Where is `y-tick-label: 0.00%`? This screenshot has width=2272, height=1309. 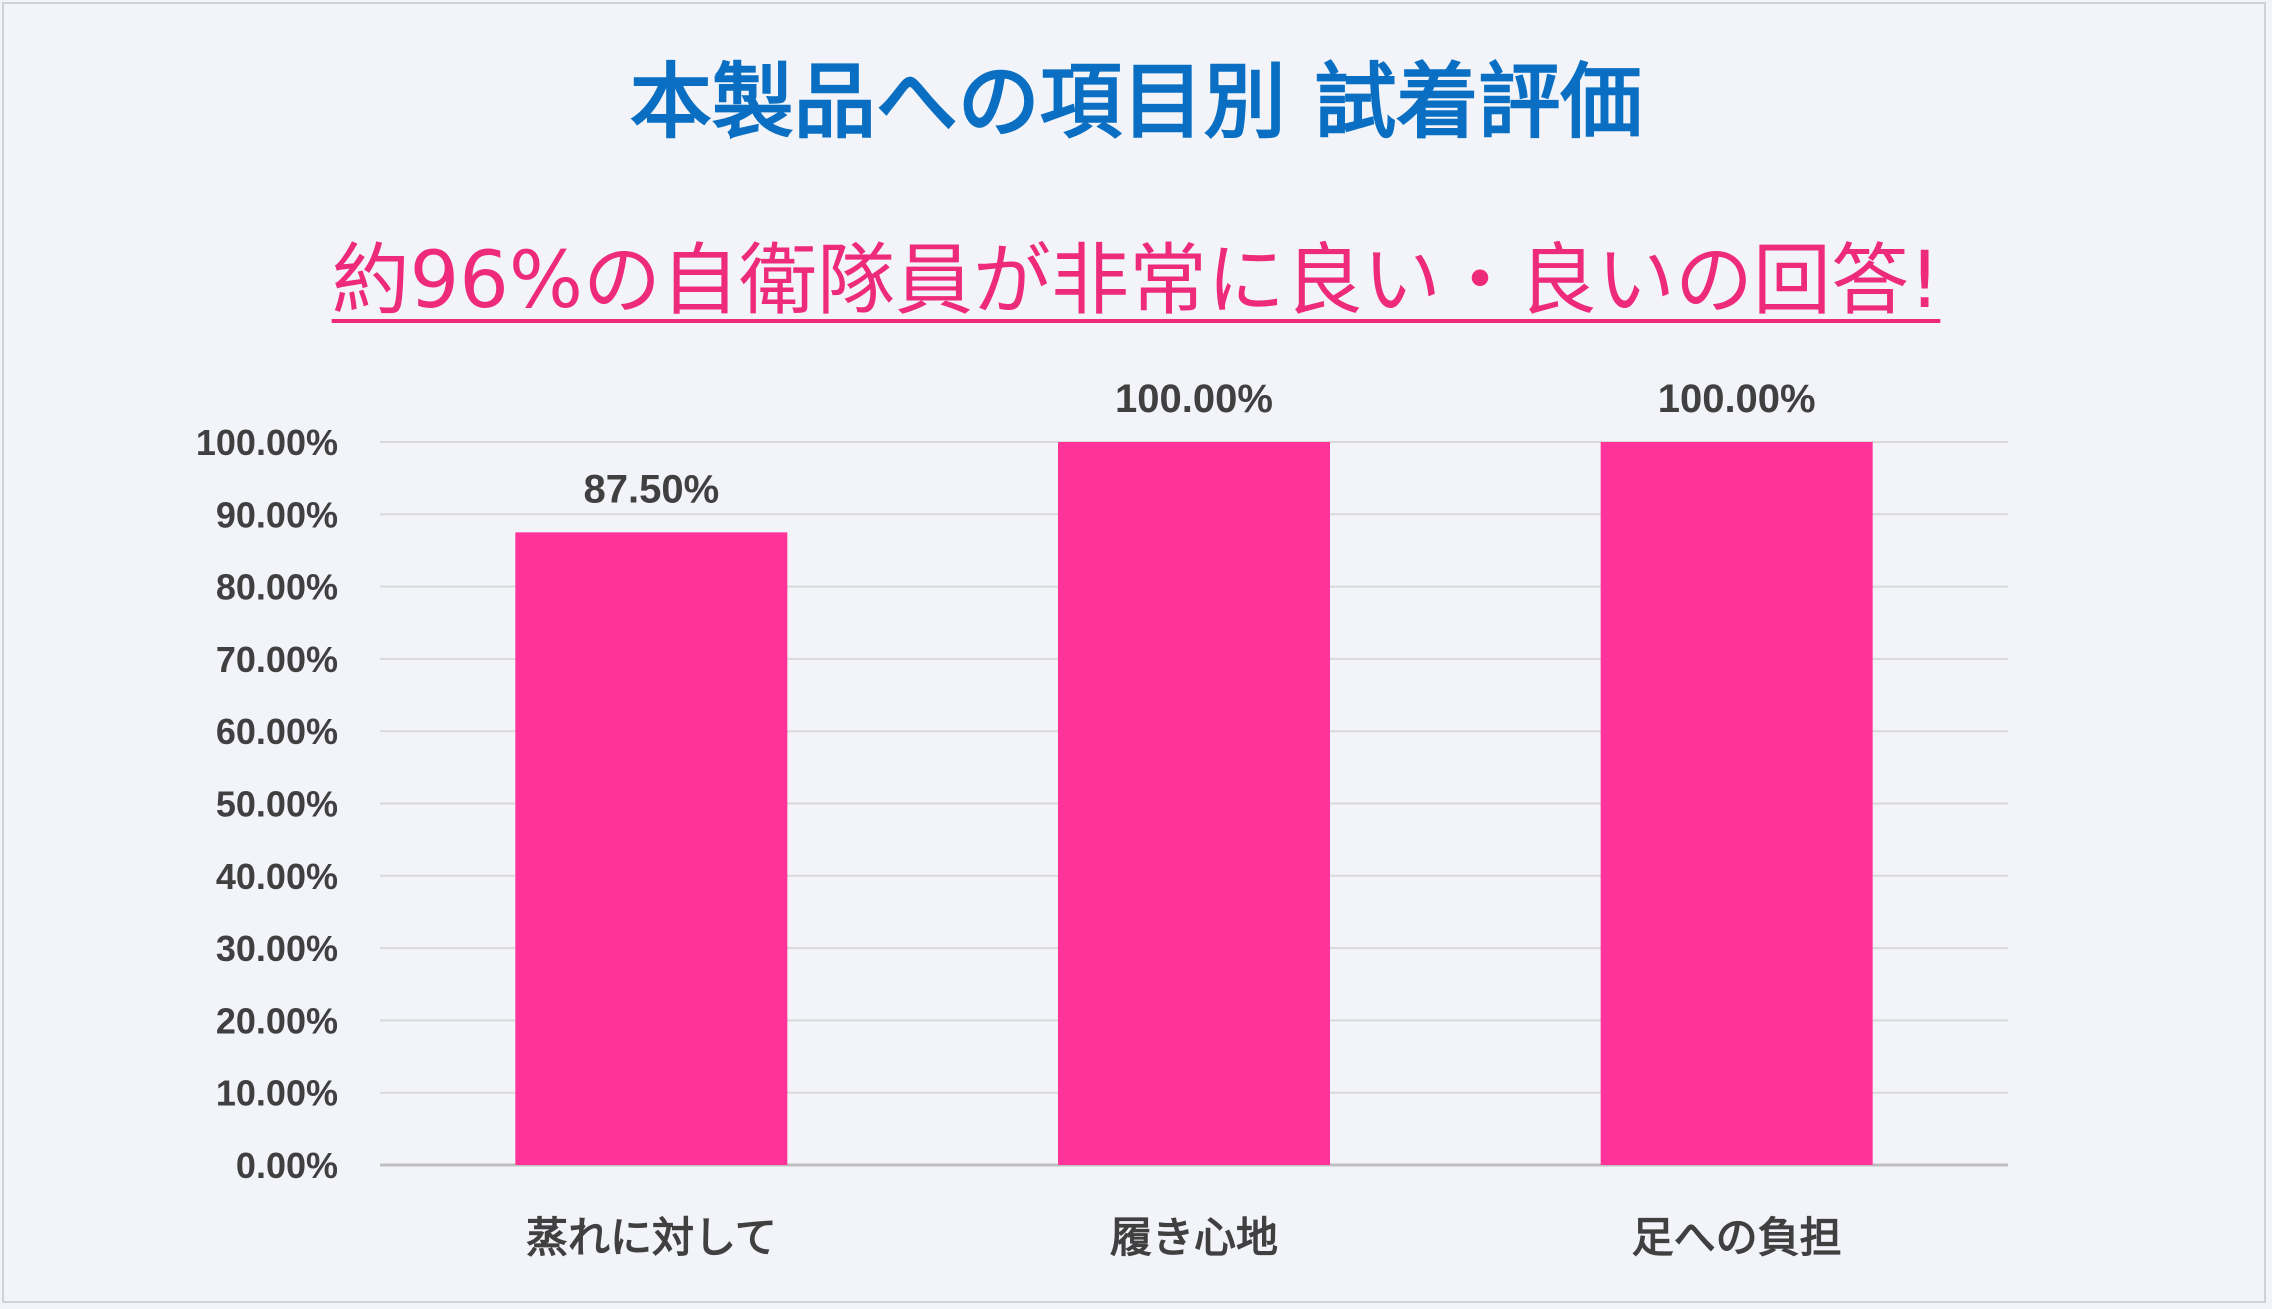 y-tick-label: 0.00% is located at coordinates (287, 1165).